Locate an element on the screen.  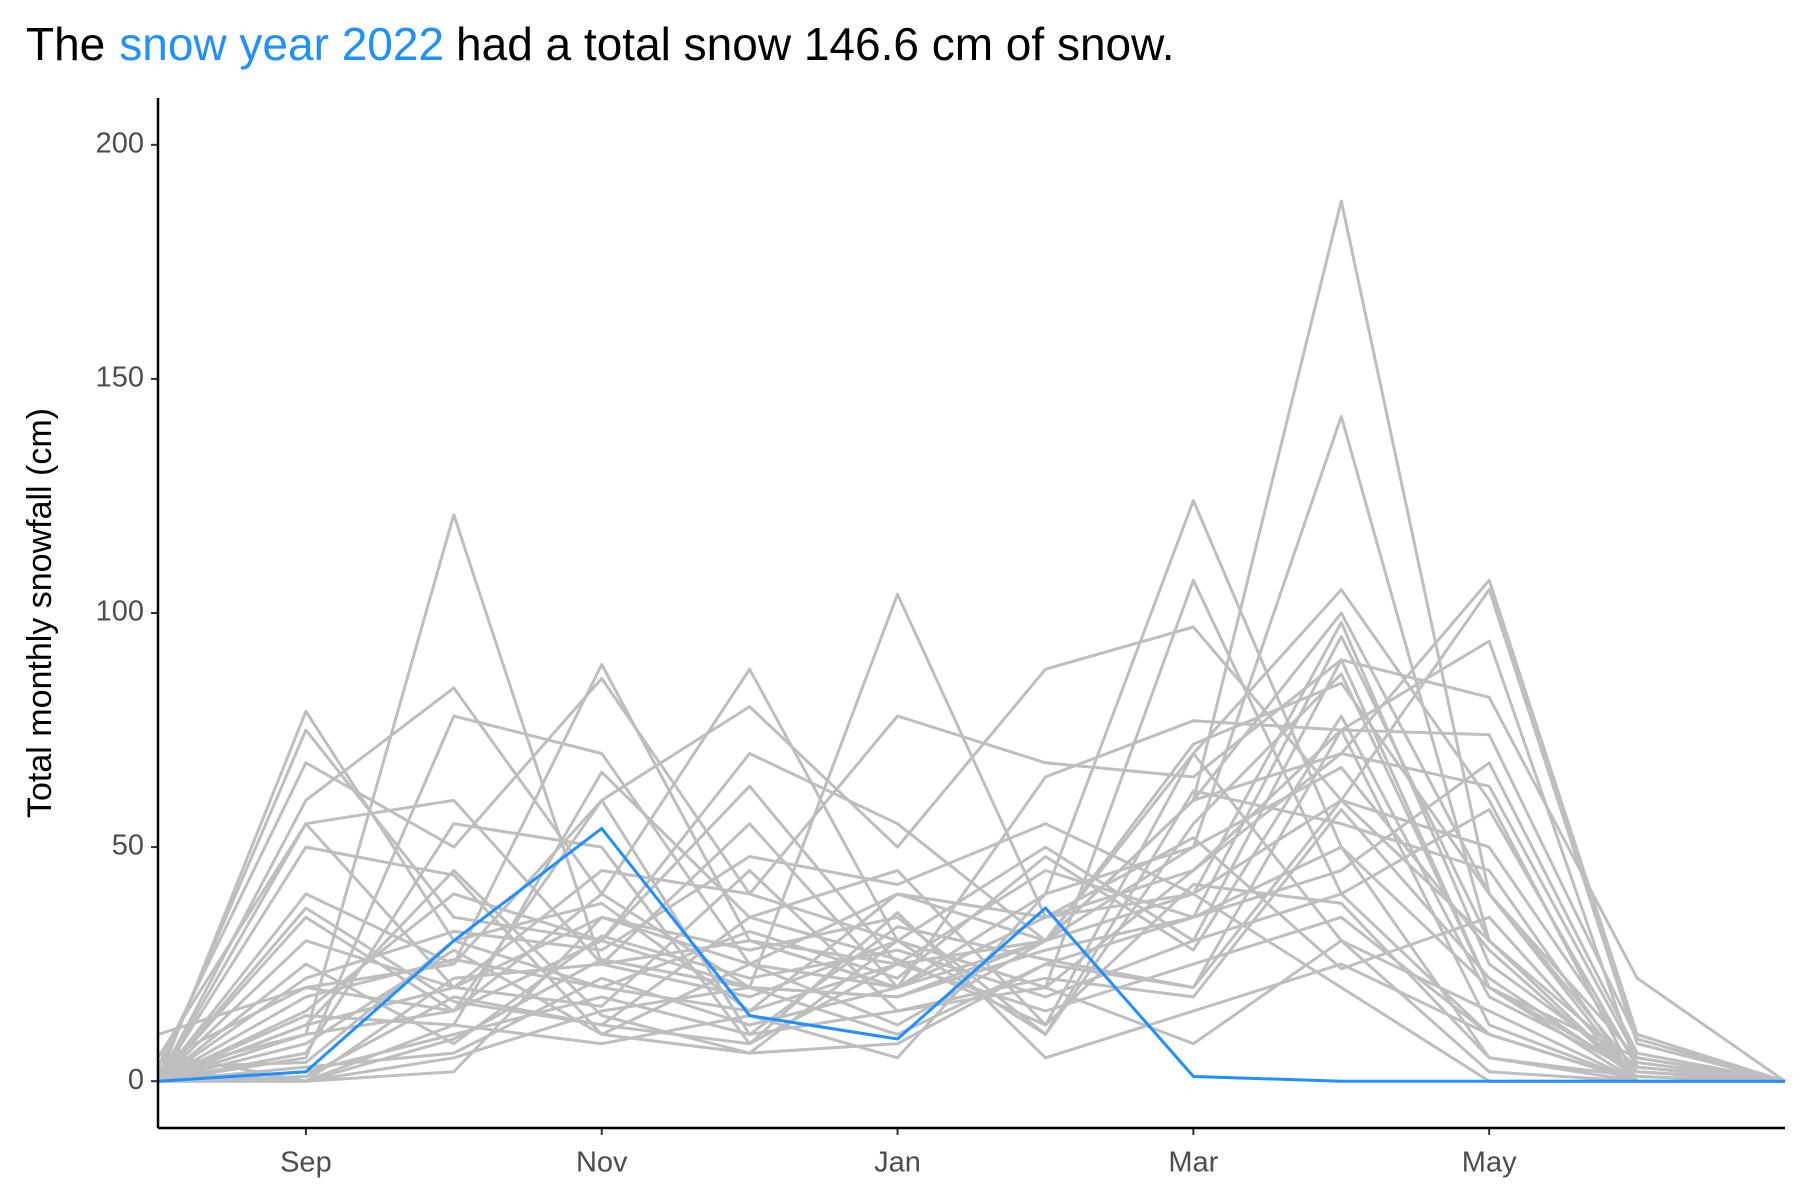
y-tick-label: 50 is located at coordinates (128, 846).